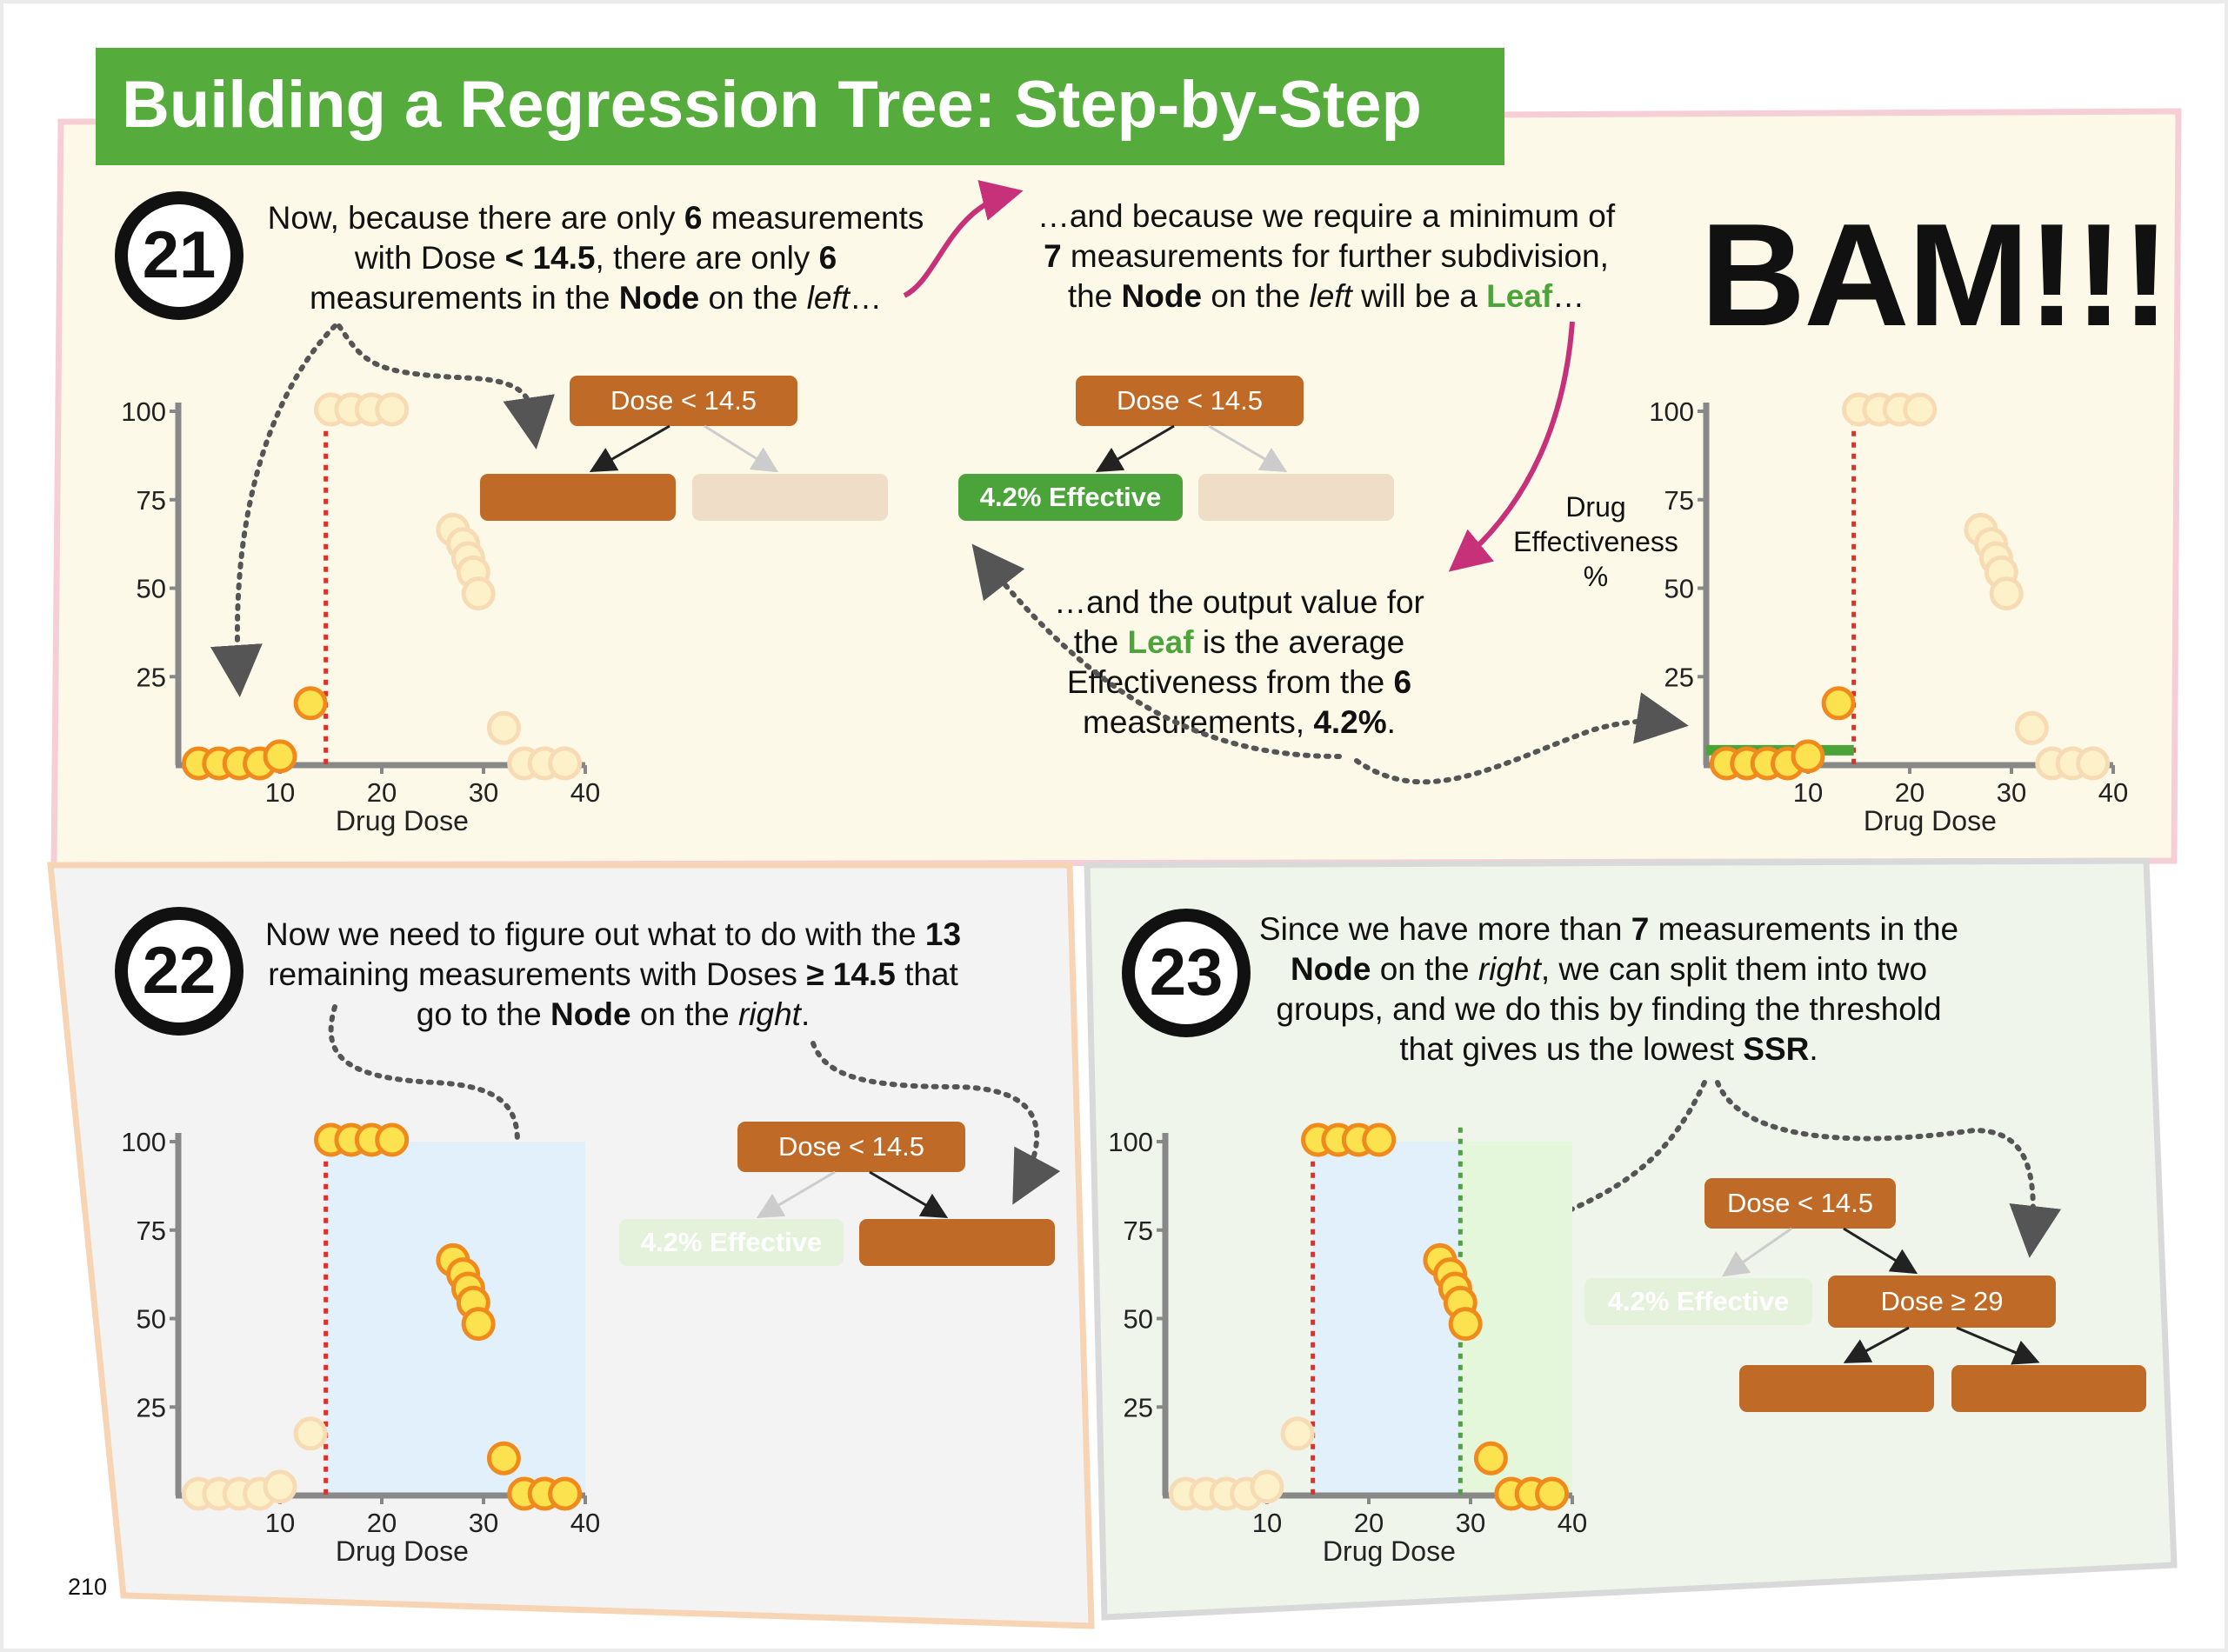 The width and height of the screenshot is (2228, 1652). What do you see at coordinates (1836, 1388) in the screenshot?
I see `step23-child-left-node` at bounding box center [1836, 1388].